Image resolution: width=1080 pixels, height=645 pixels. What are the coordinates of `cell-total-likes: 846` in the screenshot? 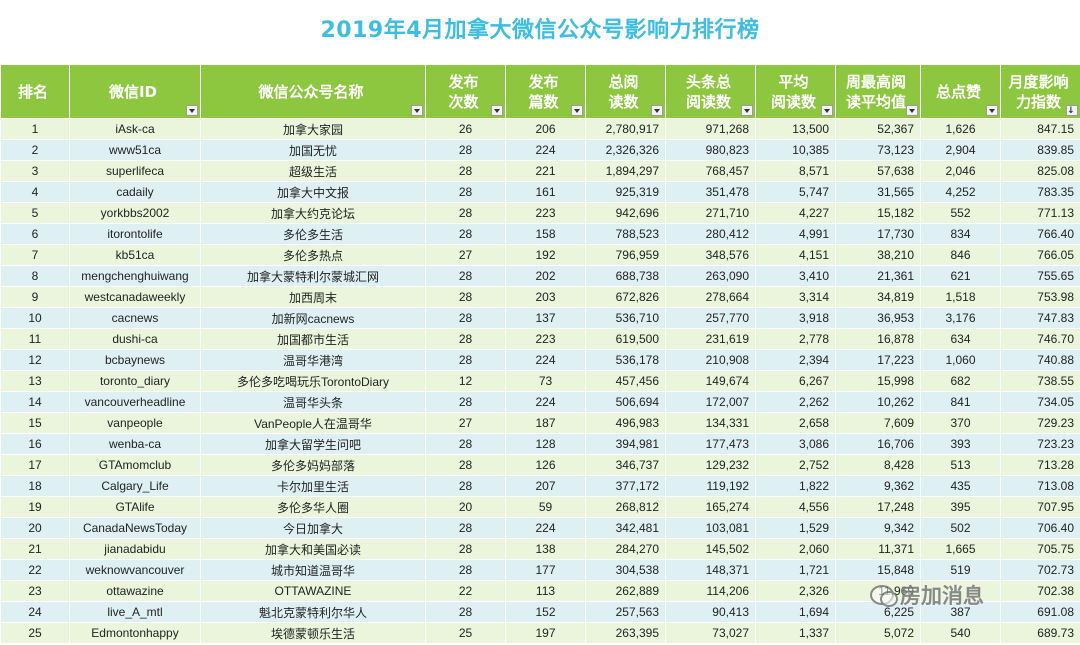 It's located at (960, 255).